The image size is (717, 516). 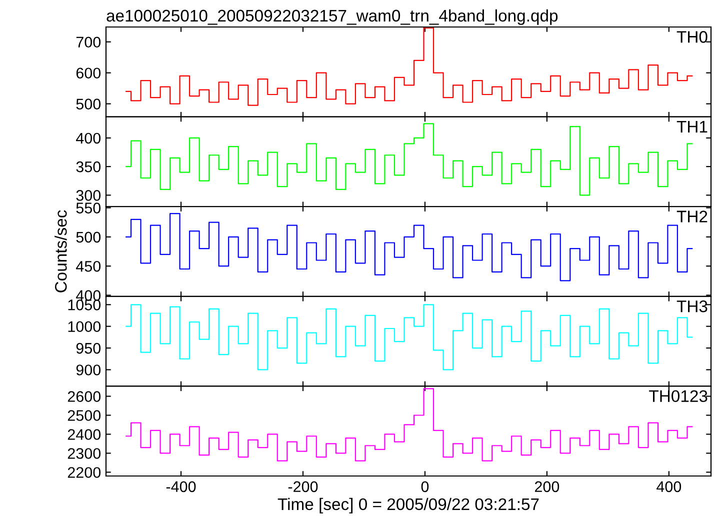 I want to click on x-tick-label: 200, so click(x=547, y=486).